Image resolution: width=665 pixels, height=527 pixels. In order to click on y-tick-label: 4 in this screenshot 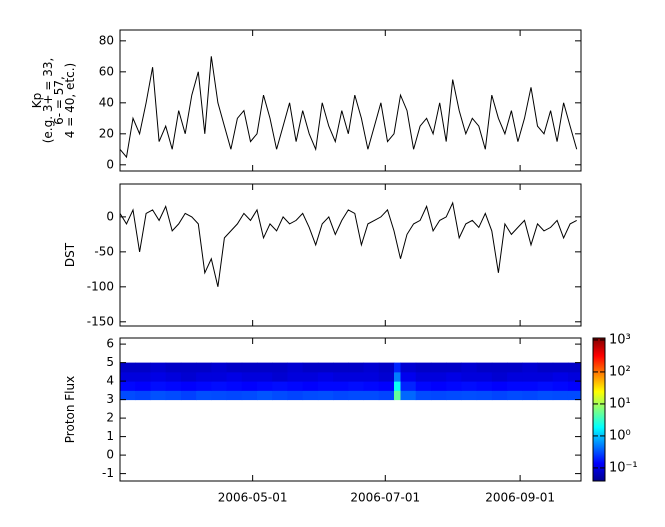, I will do `click(110, 381)`.